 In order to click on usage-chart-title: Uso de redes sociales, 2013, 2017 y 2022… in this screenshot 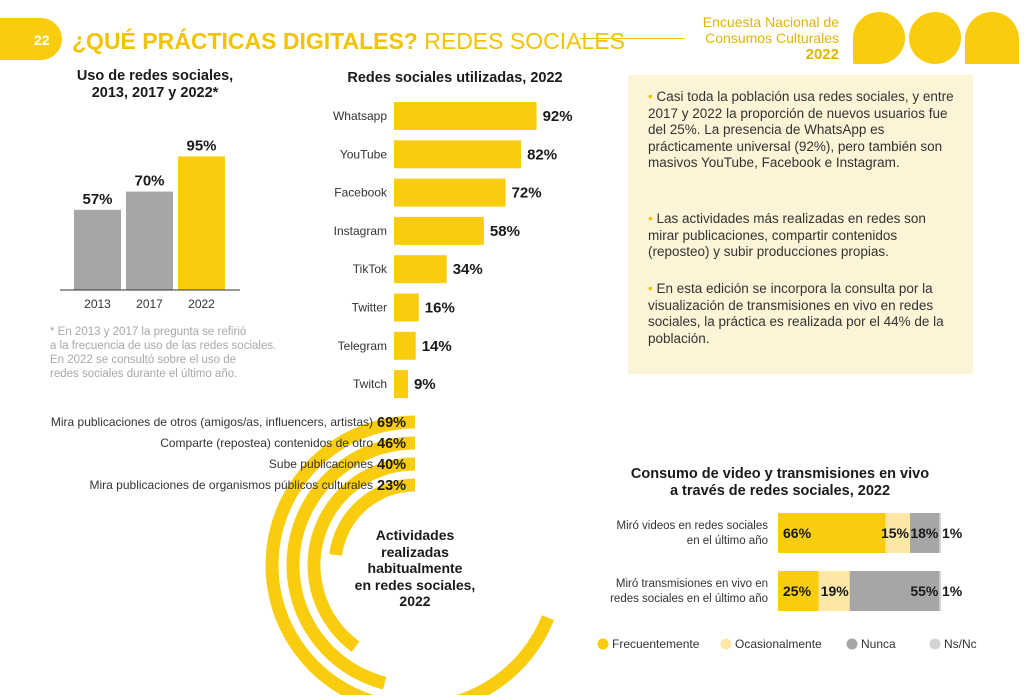, I will do `click(155, 85)`.